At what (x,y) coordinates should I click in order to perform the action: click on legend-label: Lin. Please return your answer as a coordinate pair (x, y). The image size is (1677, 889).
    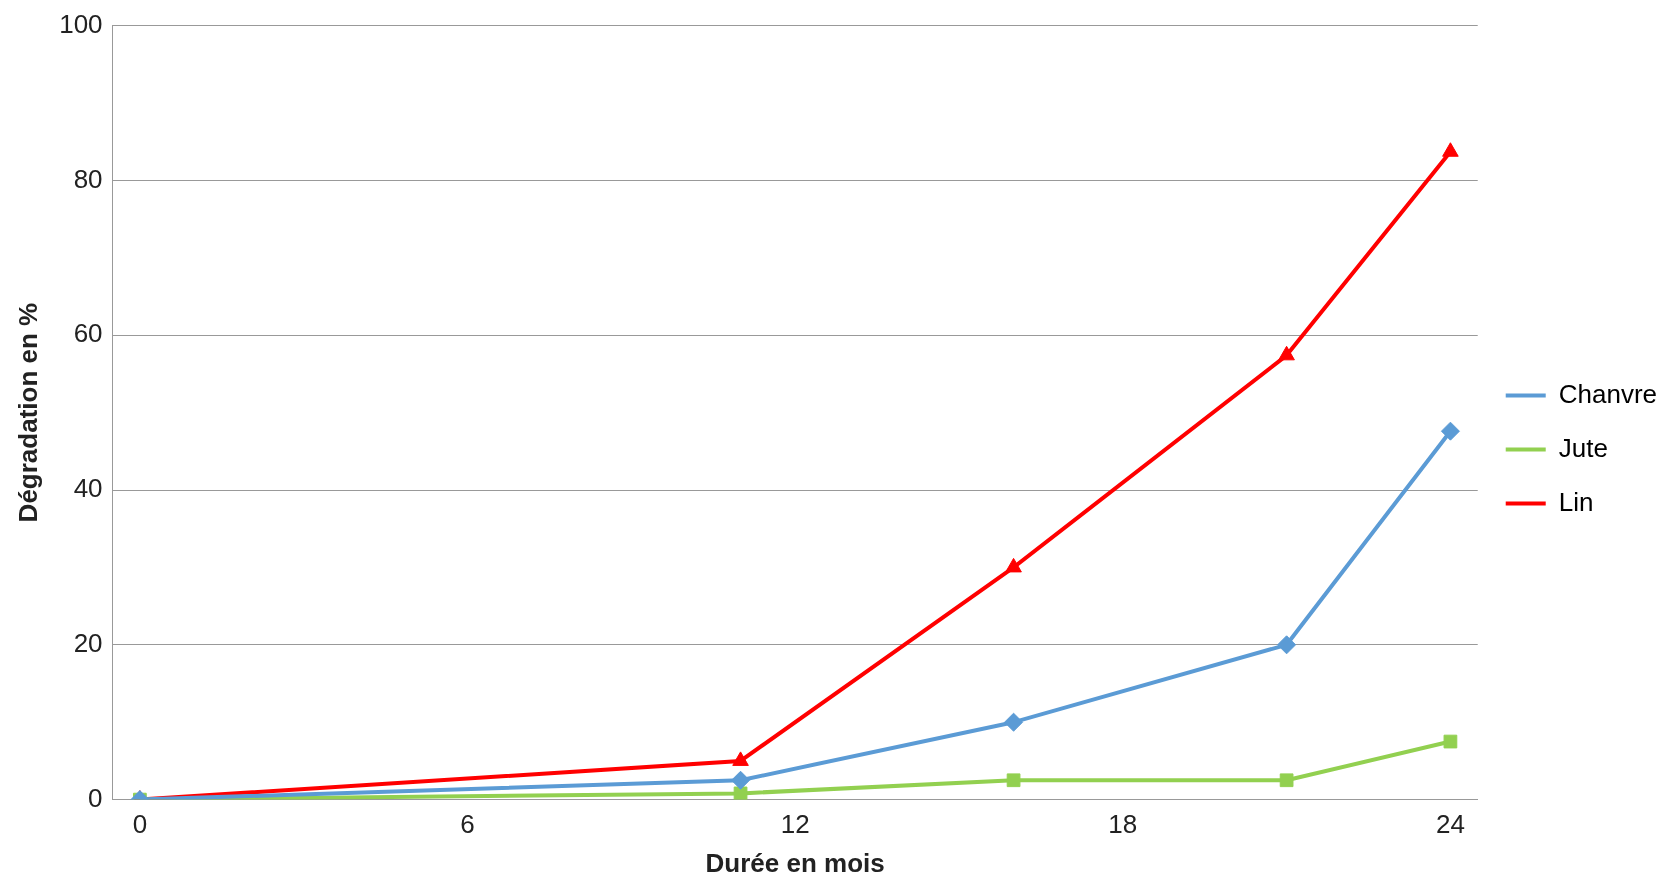
    Looking at the image, I should click on (1576, 501).